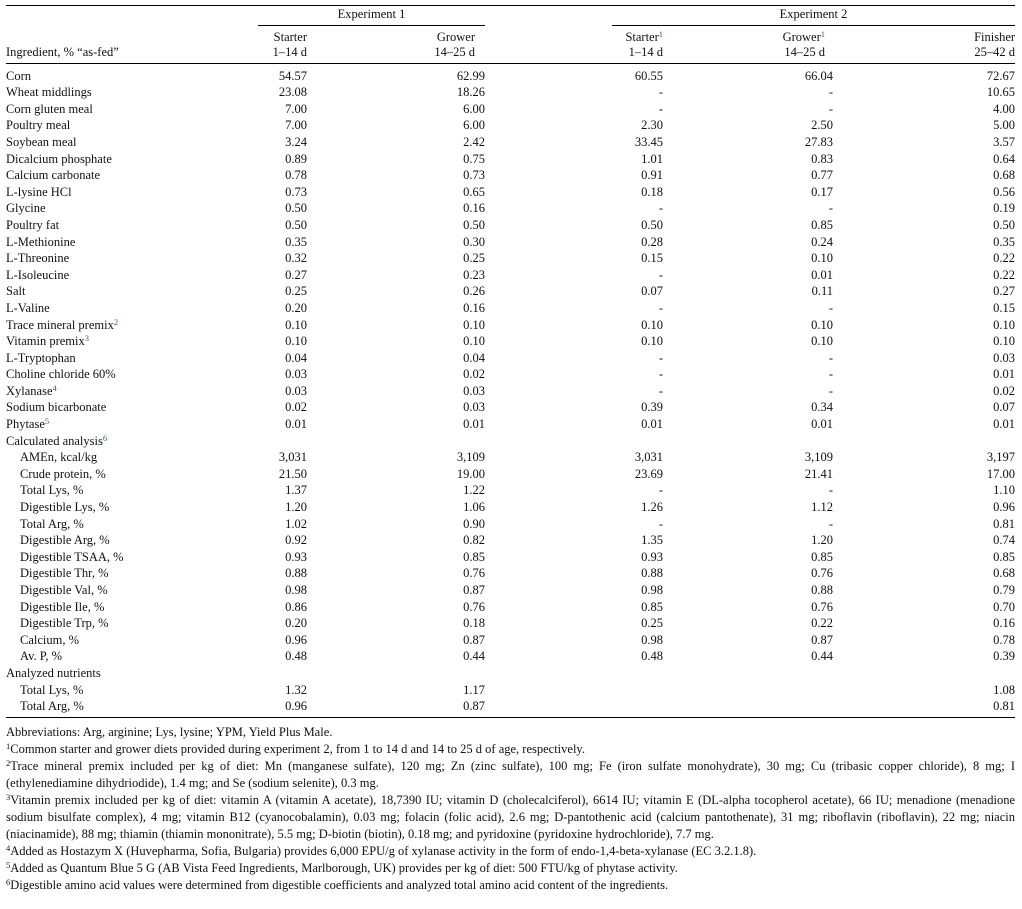  Describe the element at coordinates (16, 291) in the screenshot. I see `label-text: Salt` at that location.